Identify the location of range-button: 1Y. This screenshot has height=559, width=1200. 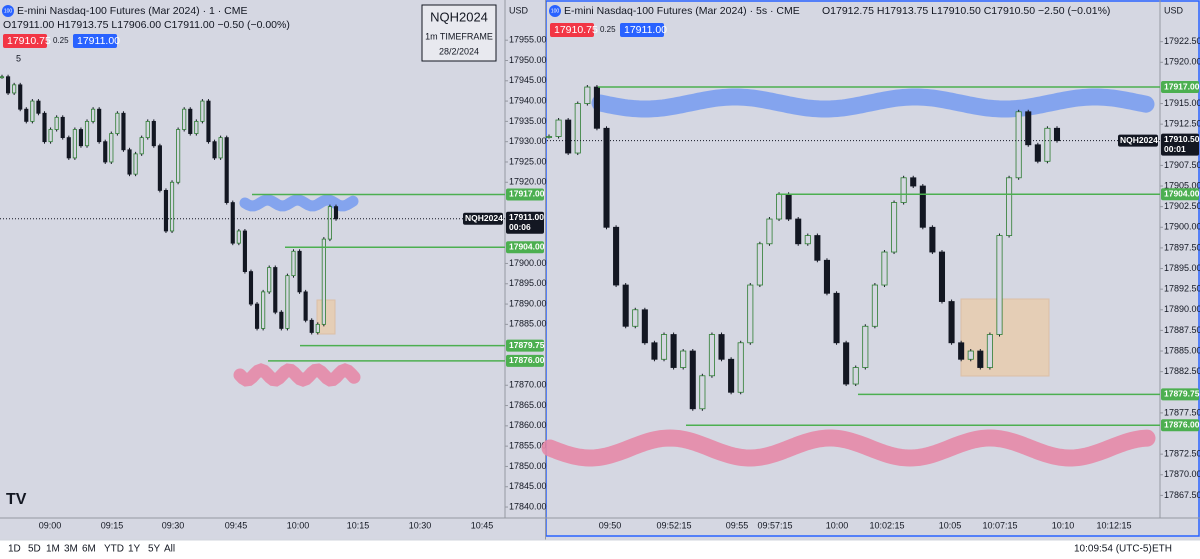
(134, 549).